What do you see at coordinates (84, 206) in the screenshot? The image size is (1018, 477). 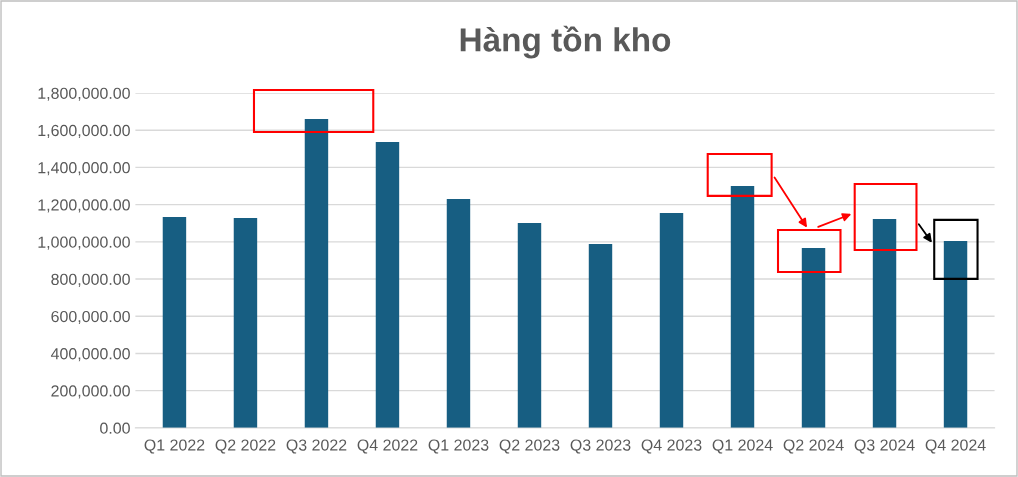 I see `y-tick-label: 1,200,000.00` at bounding box center [84, 206].